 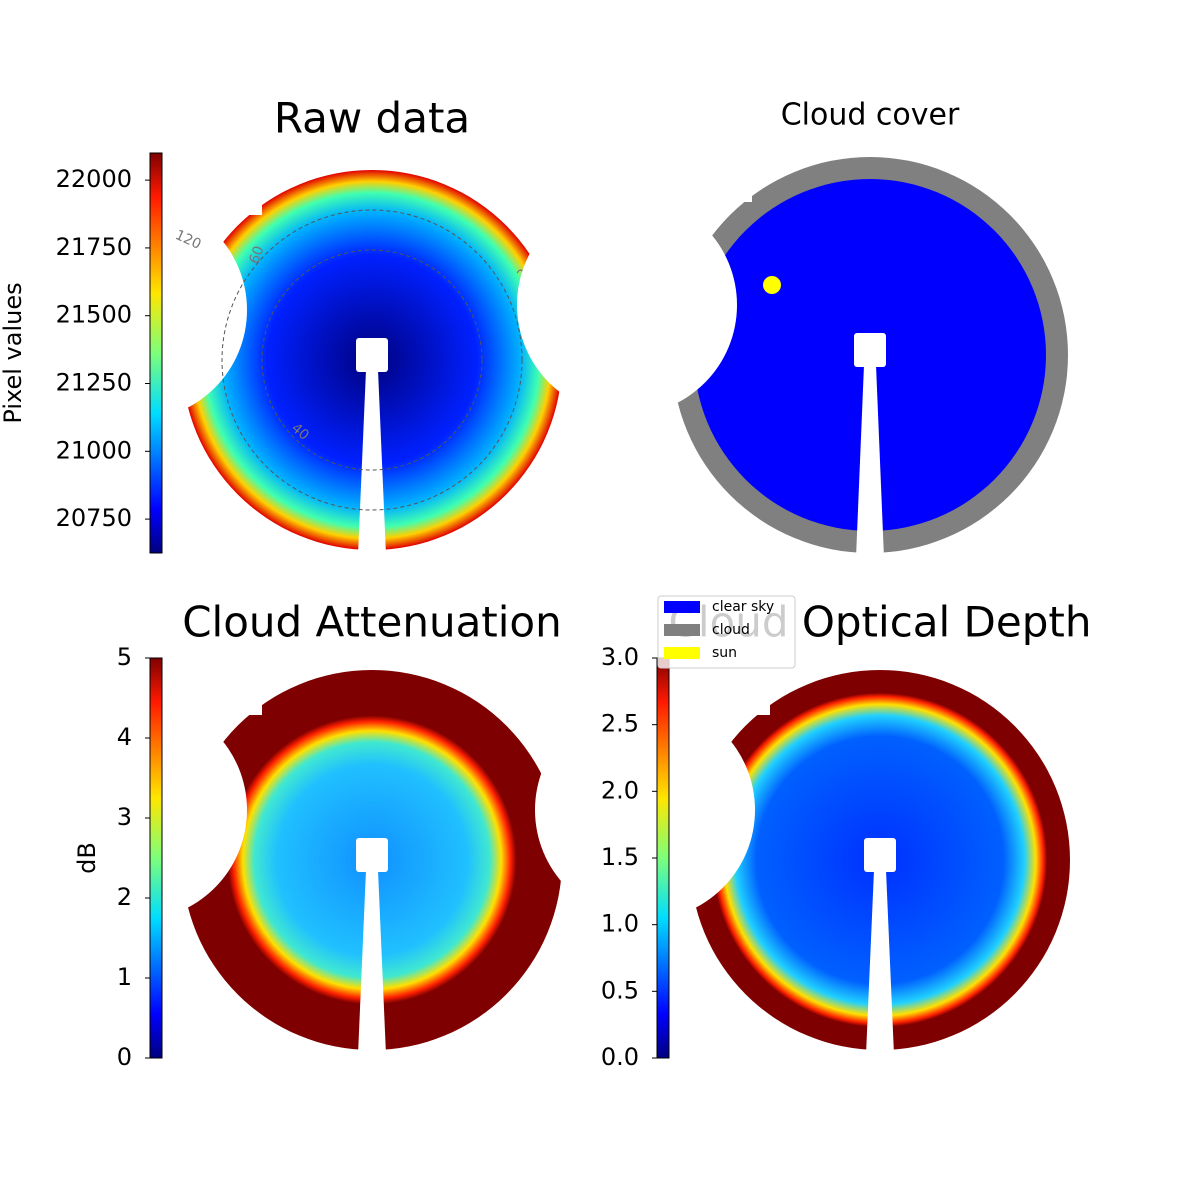 I want to click on colorbar-tick-label: 2.0, so click(x=620, y=790).